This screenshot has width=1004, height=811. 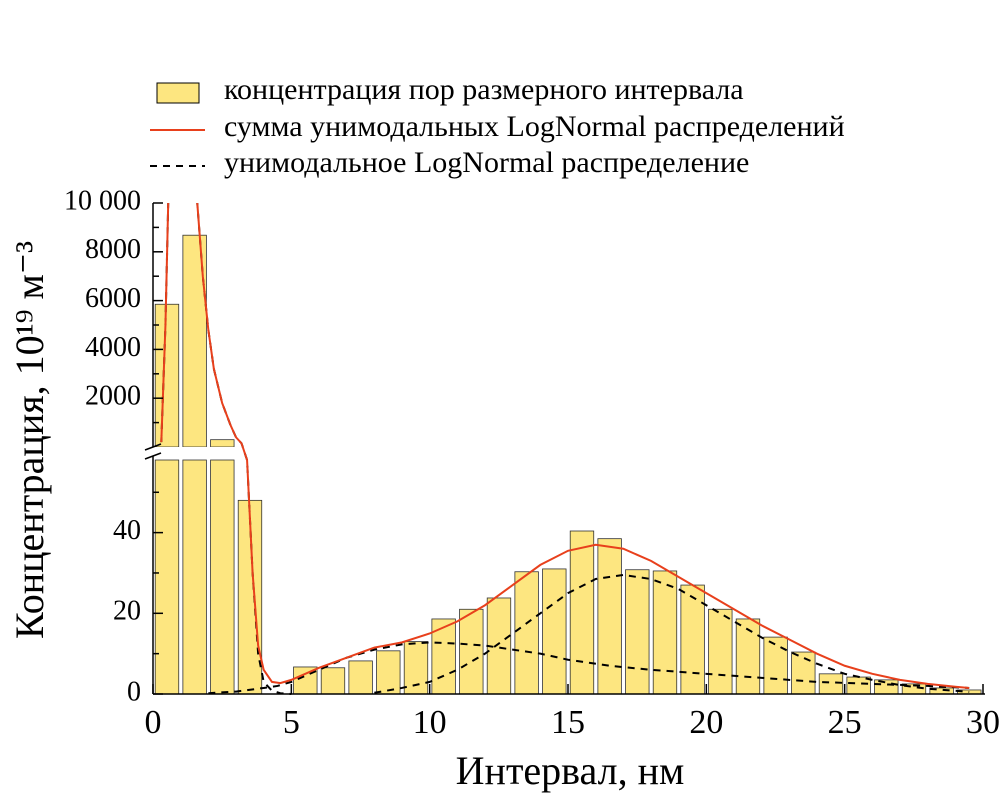 What do you see at coordinates (113, 396) in the screenshot?
I see `y-tick-label: 2000` at bounding box center [113, 396].